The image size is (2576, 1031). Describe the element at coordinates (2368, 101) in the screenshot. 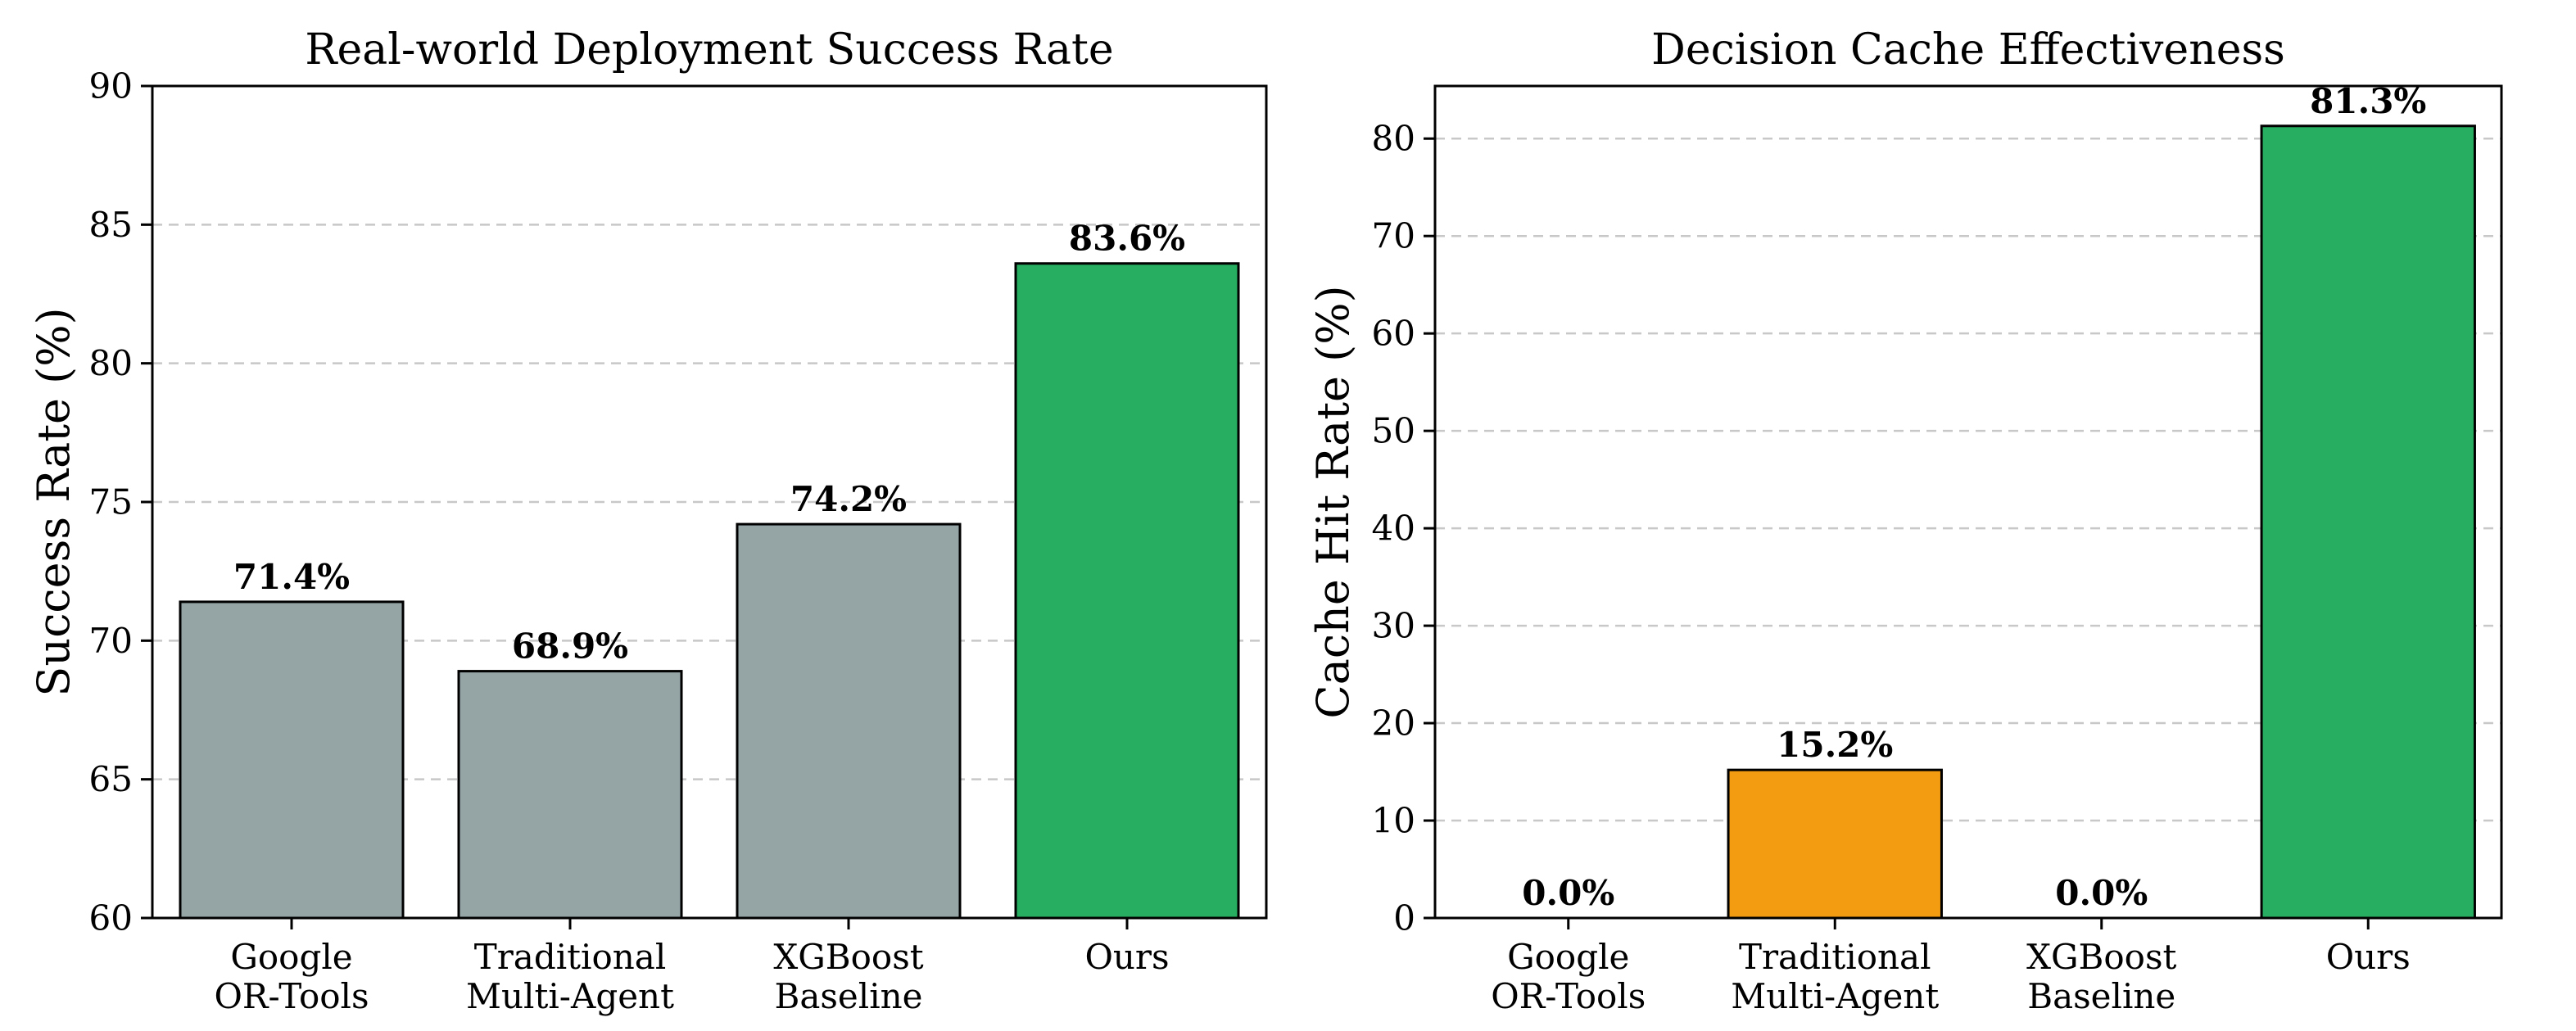

I see `value-label: 81.3%` at that location.